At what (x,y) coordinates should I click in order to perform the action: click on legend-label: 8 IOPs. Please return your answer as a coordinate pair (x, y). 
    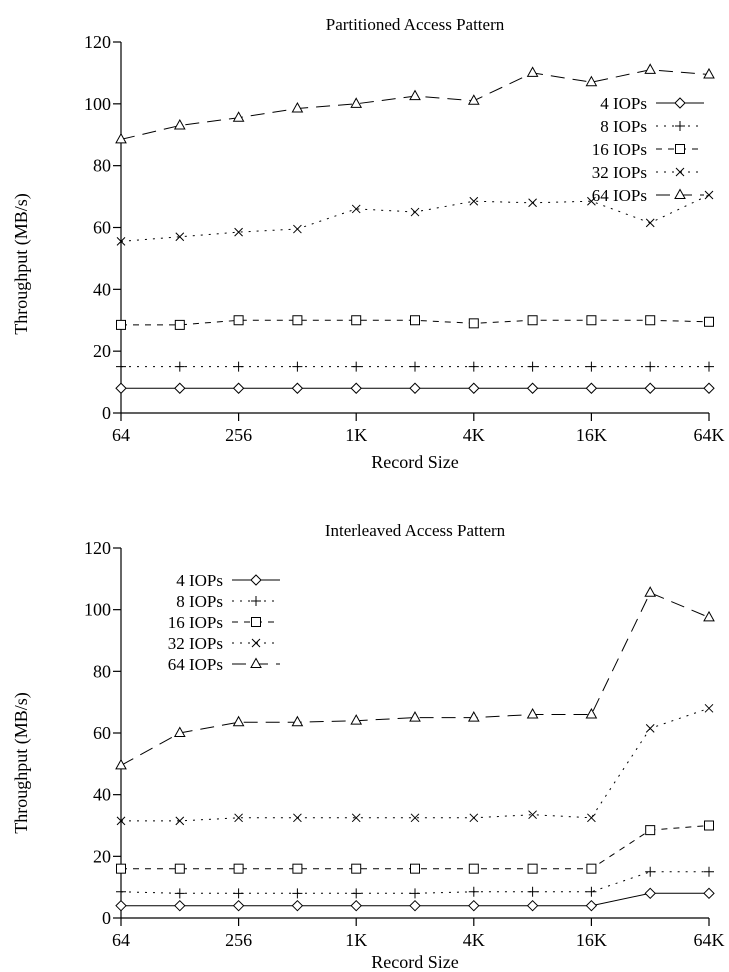
    Looking at the image, I should click on (623, 126).